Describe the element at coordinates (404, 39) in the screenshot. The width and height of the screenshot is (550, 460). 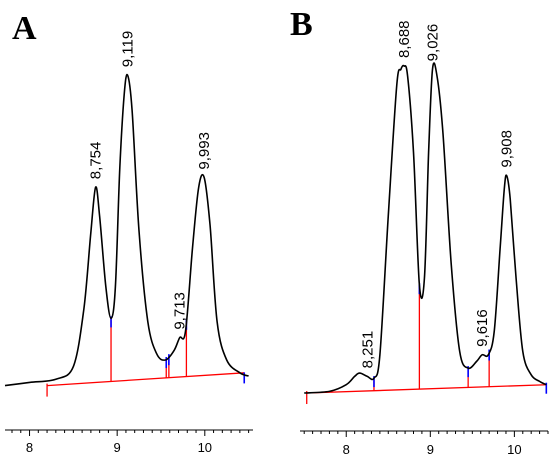
I see `peak-label: 8,688` at that location.